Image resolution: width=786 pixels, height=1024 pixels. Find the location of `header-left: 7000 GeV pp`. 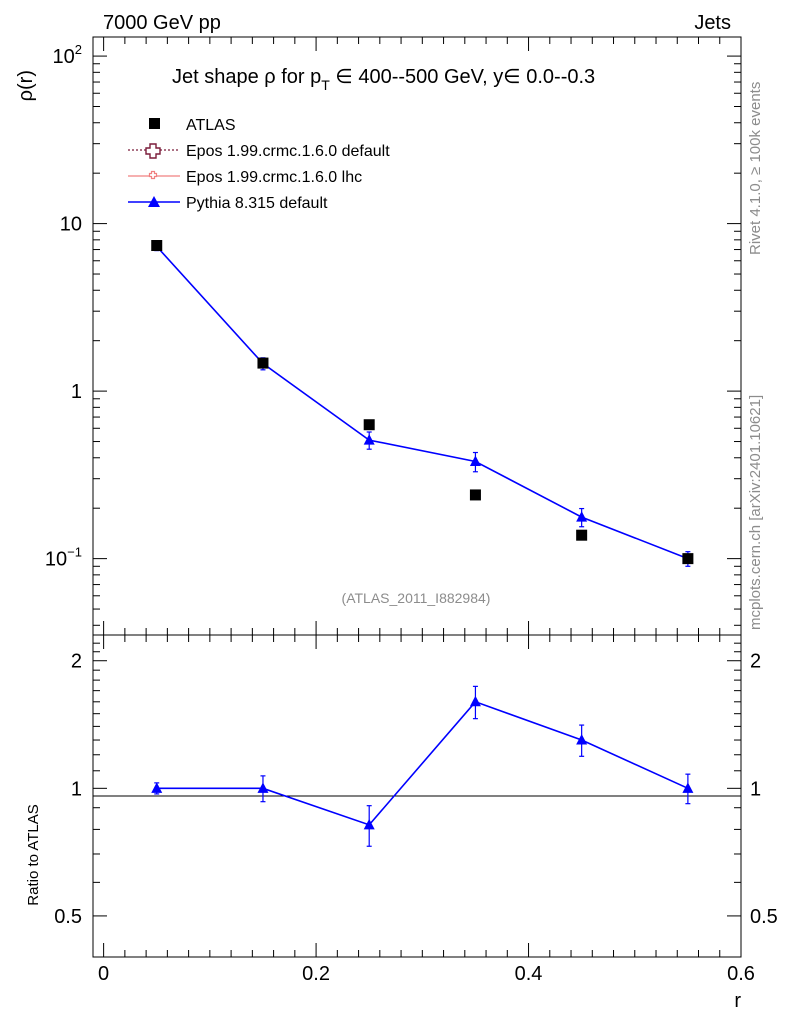

header-left: 7000 GeV pp is located at coordinates (162, 23).